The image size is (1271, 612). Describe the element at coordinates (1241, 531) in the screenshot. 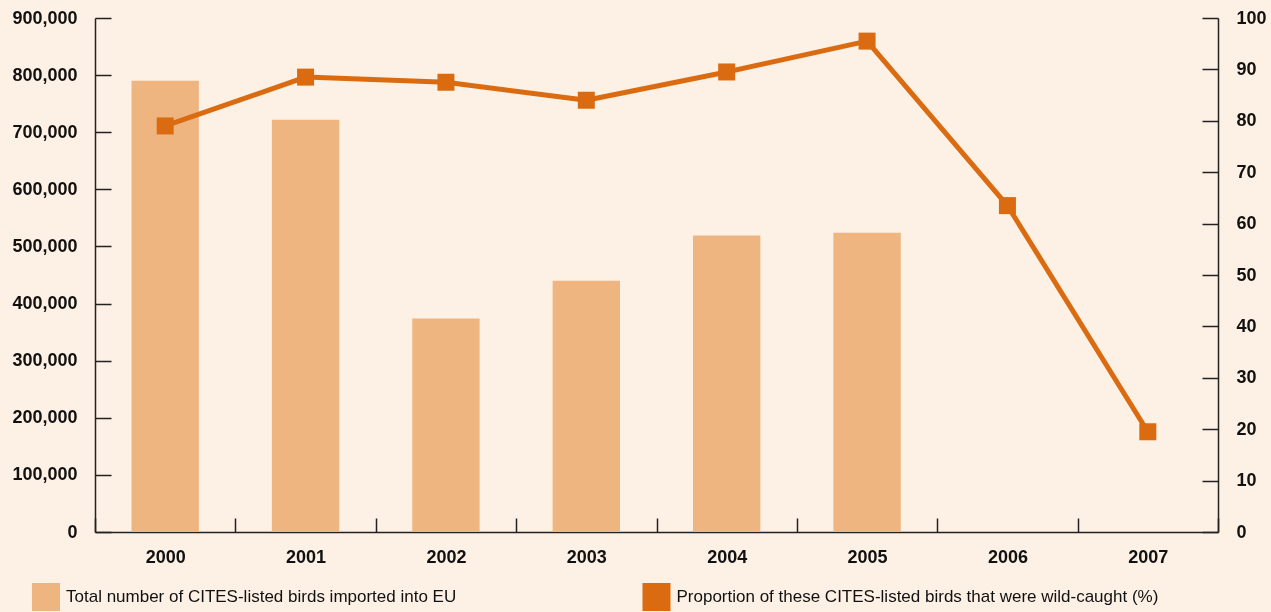

I see `y2-tick-label: 0` at that location.